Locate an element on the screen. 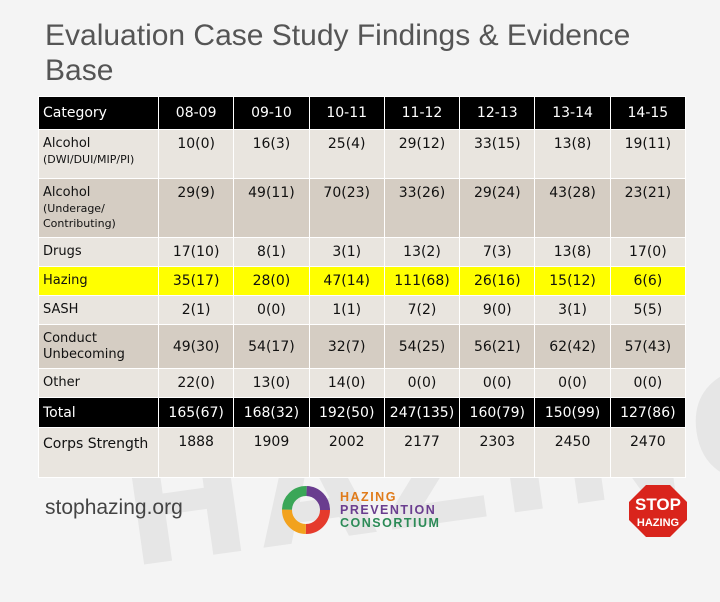 Image resolution: width=720 pixels, height=602 pixels. category-cell: Other is located at coordinates (98, 383).